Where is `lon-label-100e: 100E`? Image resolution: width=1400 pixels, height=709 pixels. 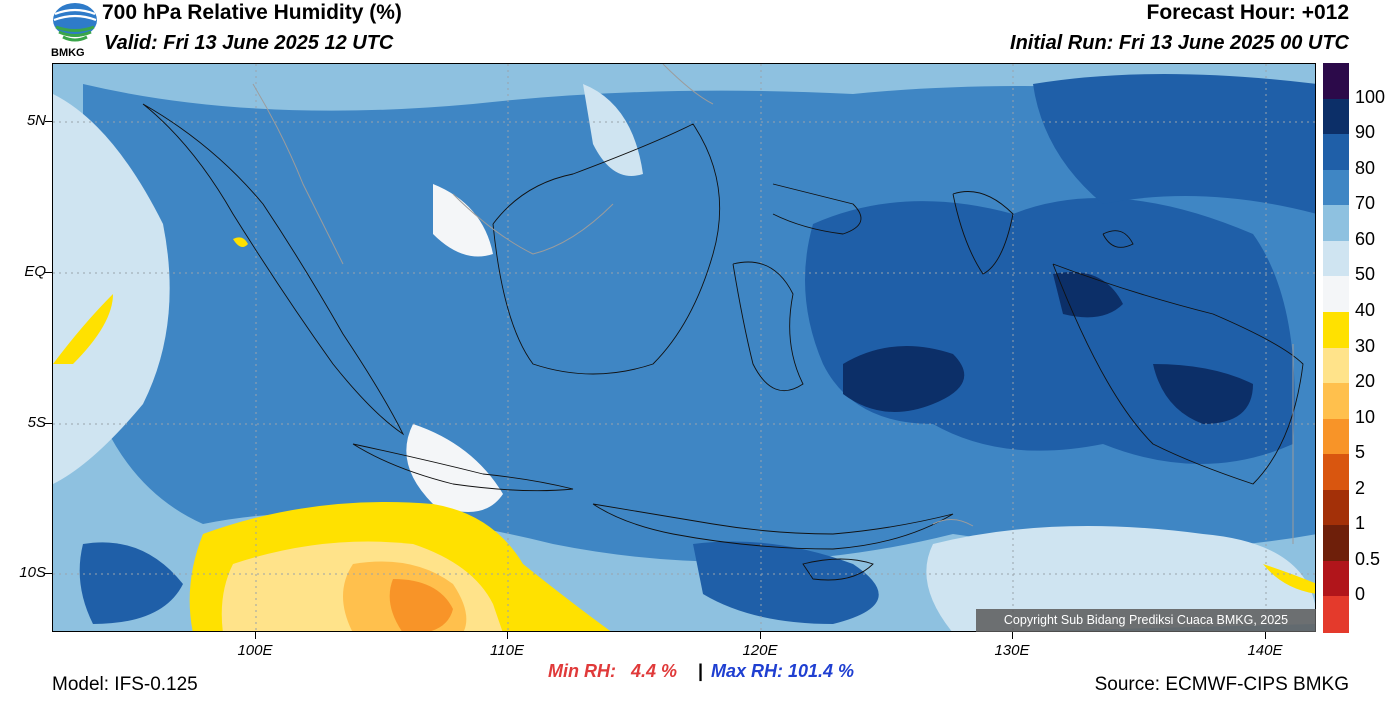
lon-label-100e: 100E is located at coordinates (255, 650).